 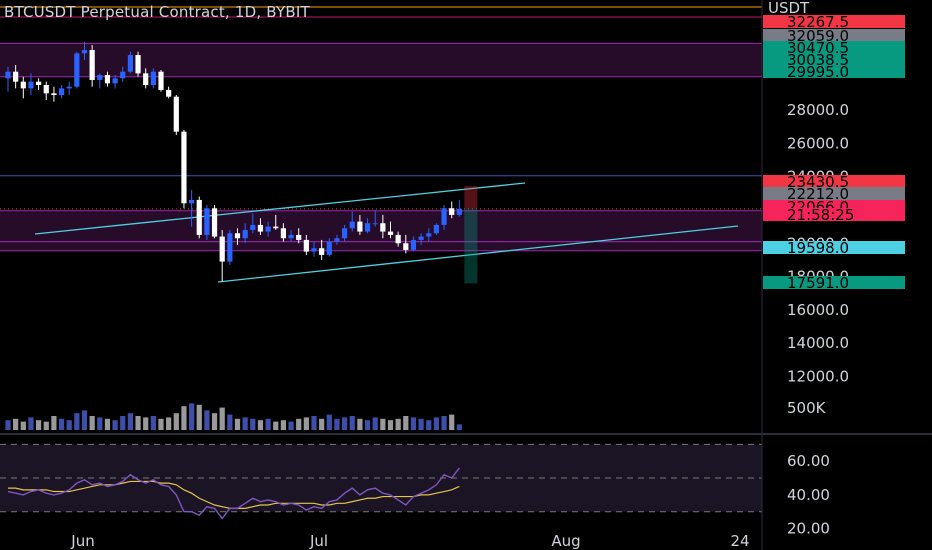 I want to click on time-tick-label: Jun, so click(x=82, y=541).